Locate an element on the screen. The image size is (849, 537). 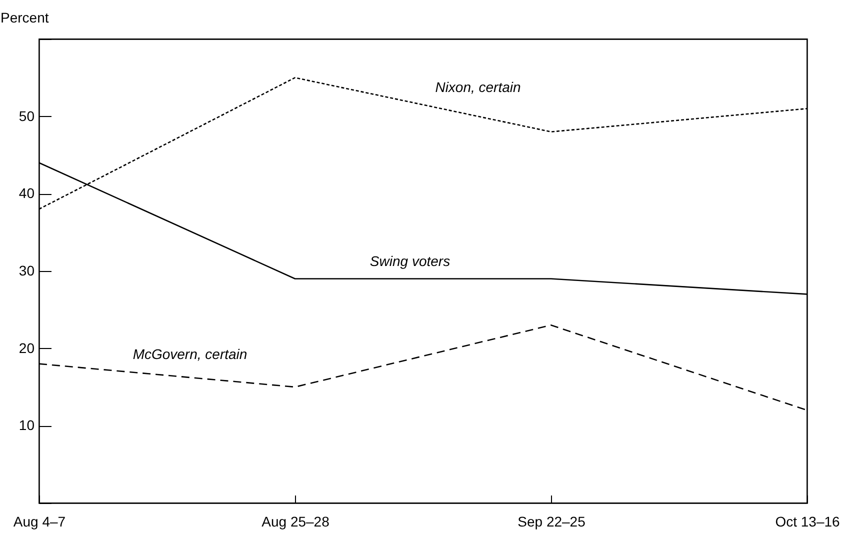
y-tick-label: 40 is located at coordinates (26, 193).